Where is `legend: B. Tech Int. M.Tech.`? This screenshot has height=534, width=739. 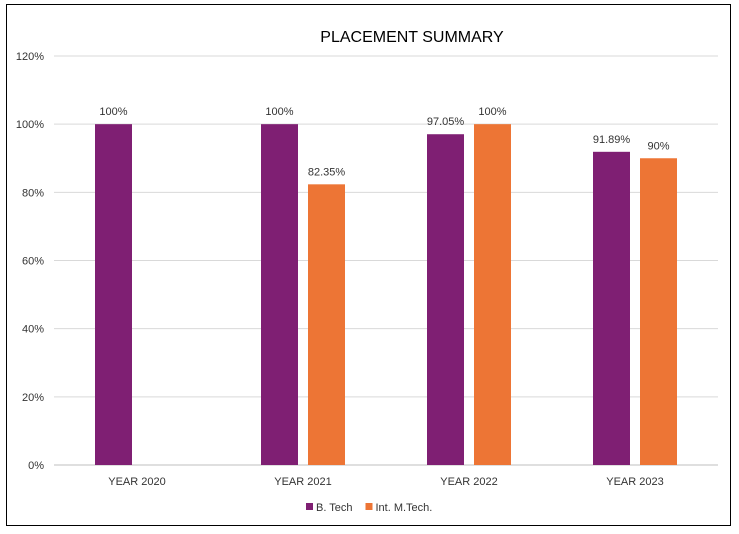 legend: B. Tech Int. M.Tech. is located at coordinates (369, 508).